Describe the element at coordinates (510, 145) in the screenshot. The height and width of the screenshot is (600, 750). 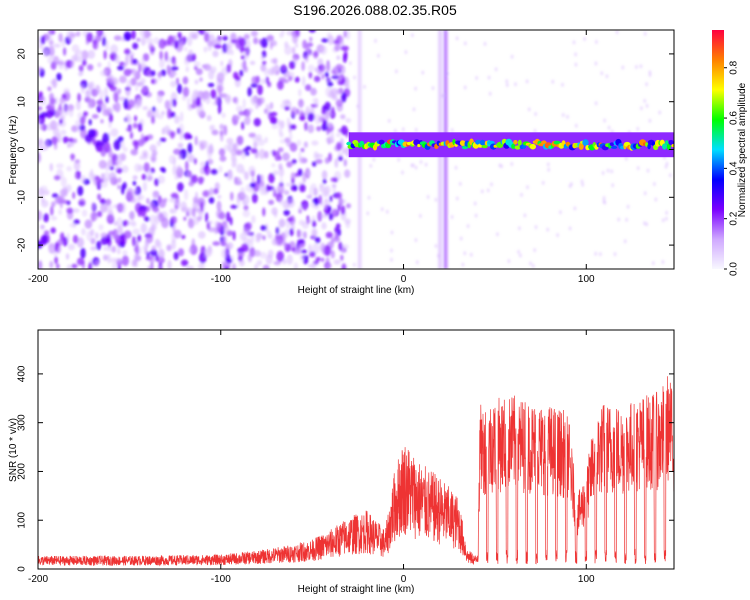
I see `heatmap-ridge` at that location.